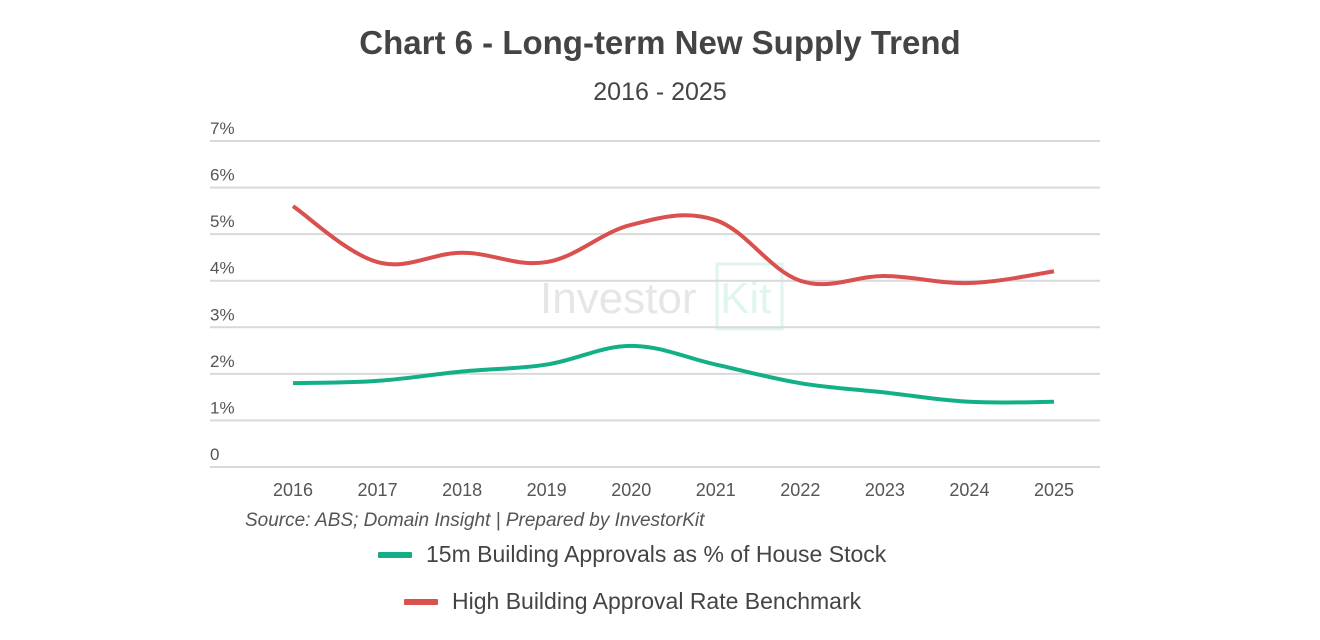 The height and width of the screenshot is (640, 1320). What do you see at coordinates (462, 490) in the screenshot?
I see `x-tick-label: 2018` at bounding box center [462, 490].